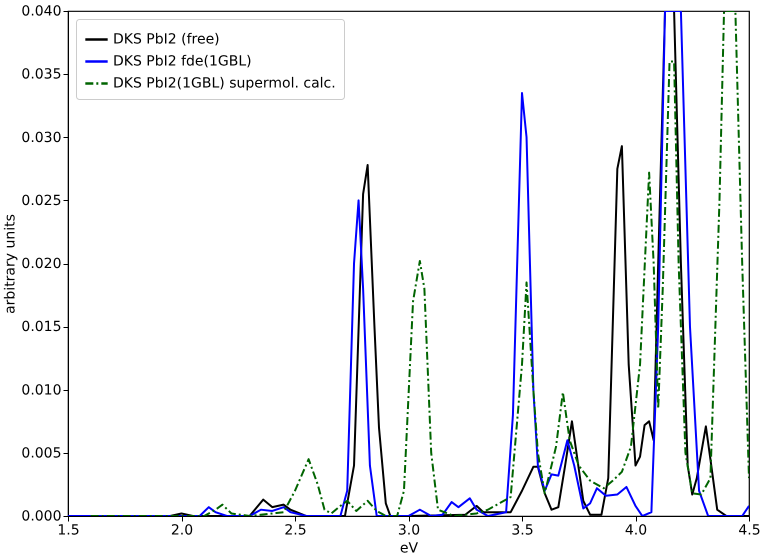 This screenshot has width=773, height=557. What do you see at coordinates (10, 264) in the screenshot?
I see `y-axis-title: arbitrary units` at bounding box center [10, 264].